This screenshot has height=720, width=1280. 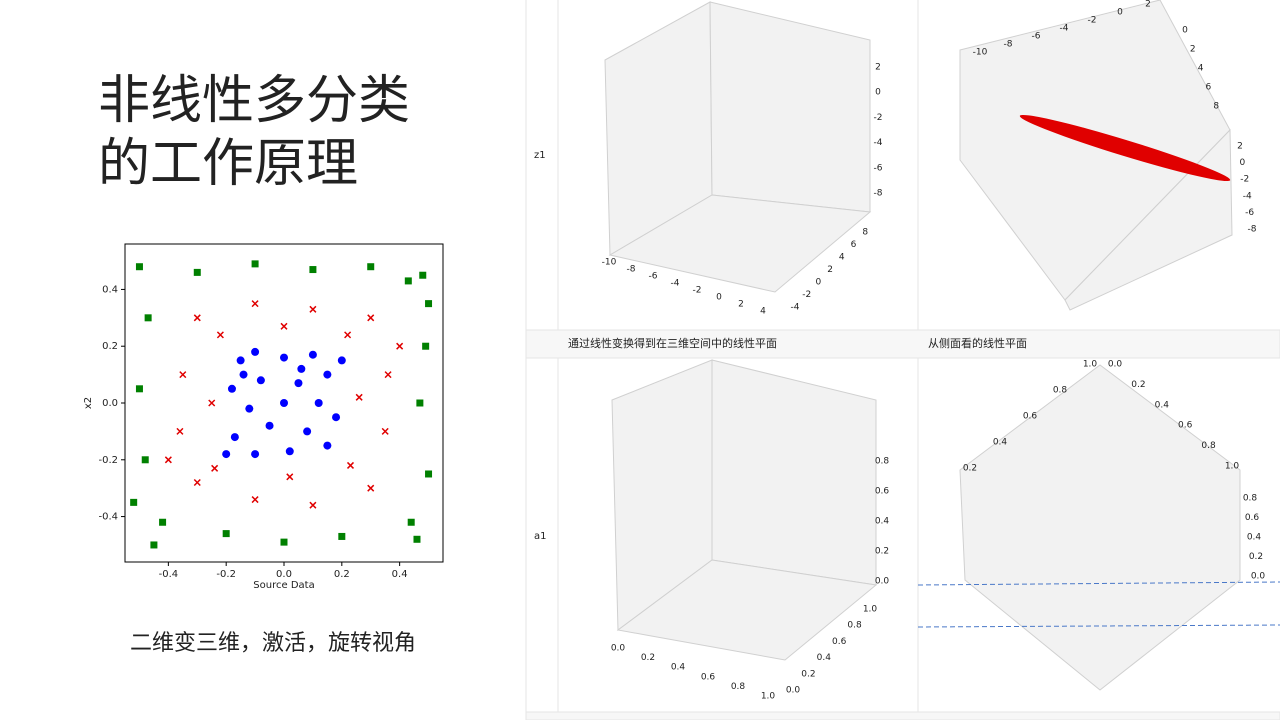 What do you see at coordinates (254, 101) in the screenshot?
I see `title-line: 非线性多分类` at bounding box center [254, 101].